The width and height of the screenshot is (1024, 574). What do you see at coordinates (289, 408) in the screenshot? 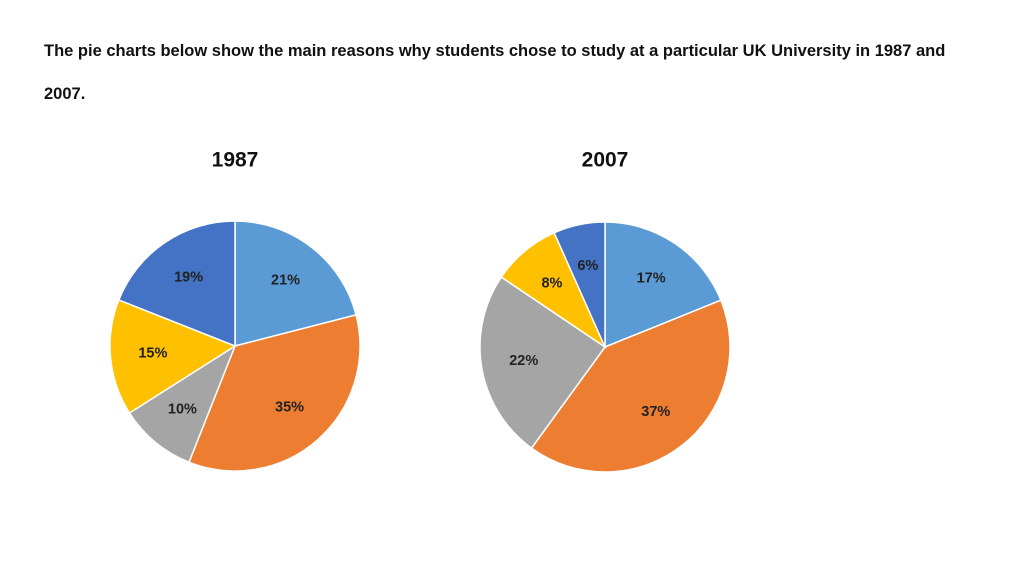
I see `slice-label: 35%` at bounding box center [289, 408].